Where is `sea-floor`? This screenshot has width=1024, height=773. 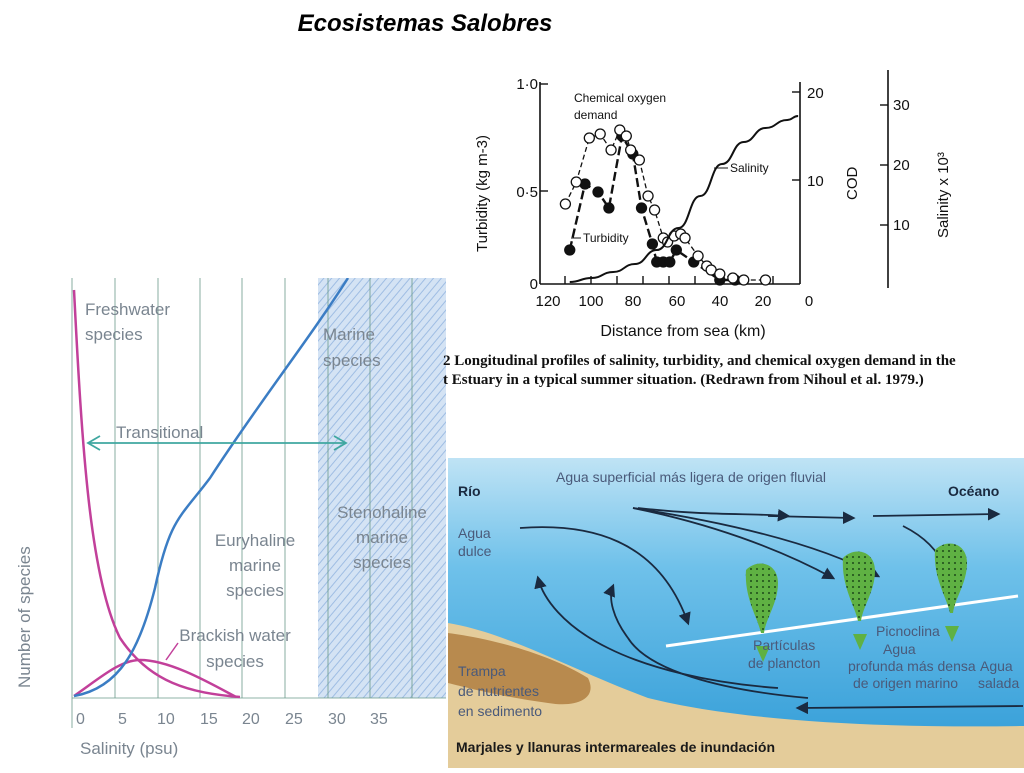
sea-floor is located at coordinates (736, 695).